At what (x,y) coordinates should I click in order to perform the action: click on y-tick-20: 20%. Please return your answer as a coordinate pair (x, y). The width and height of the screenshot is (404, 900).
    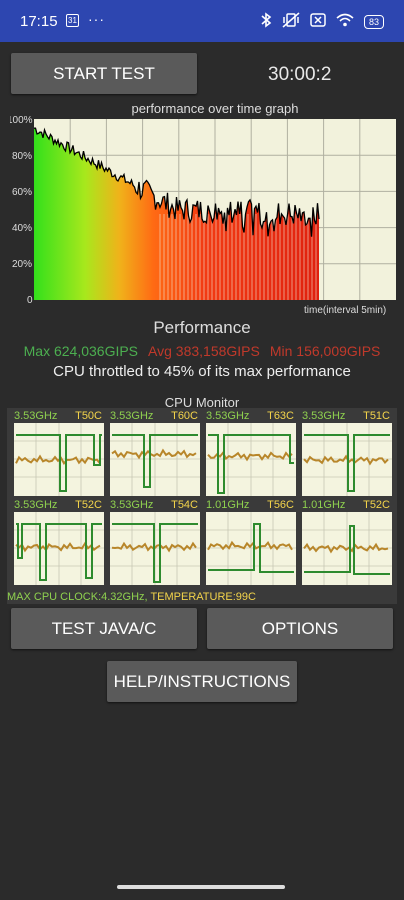
    Looking at the image, I should click on (22, 264).